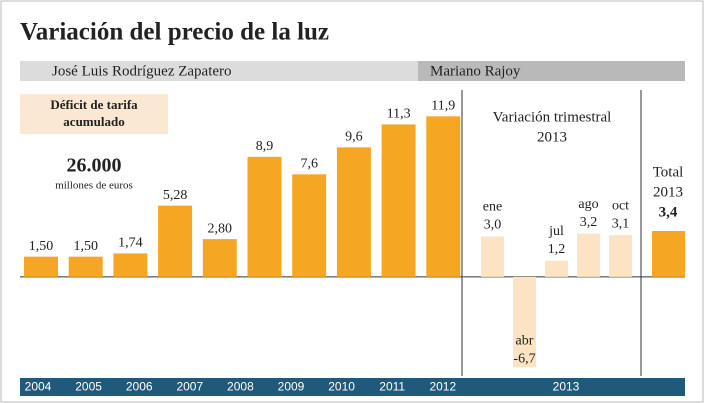  What do you see at coordinates (341, 387) in the screenshot?
I see `year-label: 2010` at bounding box center [341, 387].